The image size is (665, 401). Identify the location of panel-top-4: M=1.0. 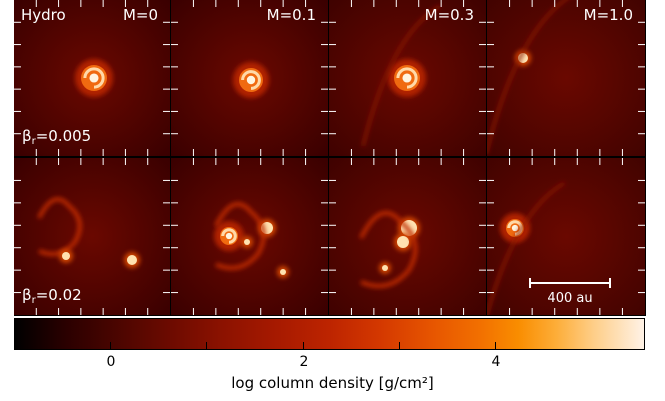
(566, 78).